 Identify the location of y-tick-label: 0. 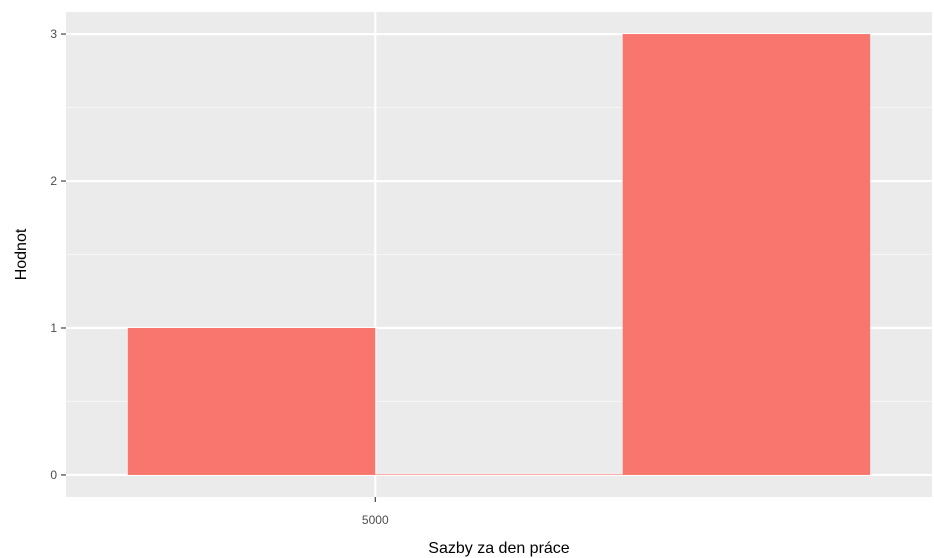
(53, 475).